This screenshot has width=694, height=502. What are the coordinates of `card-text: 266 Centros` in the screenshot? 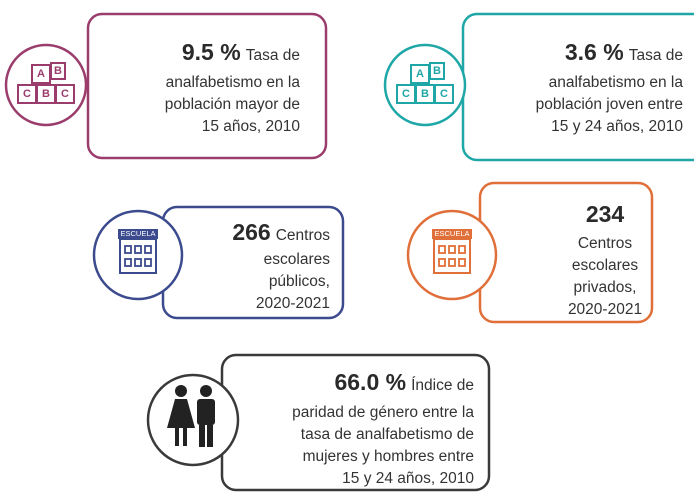 It's located at (281, 232).